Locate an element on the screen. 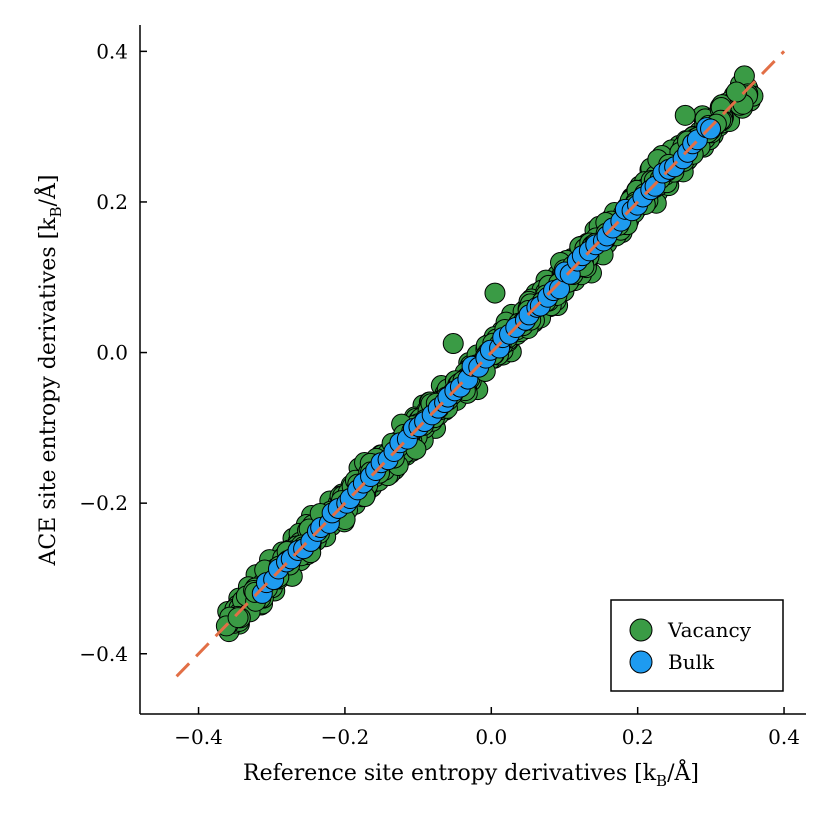 The height and width of the screenshot is (830, 830). y-axis-title-suffix: /Å] is located at coordinates (47, 191).